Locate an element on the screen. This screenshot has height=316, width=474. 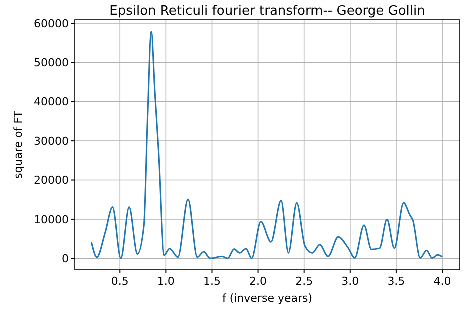
y-tick-label: 10000 is located at coordinates (51, 219).